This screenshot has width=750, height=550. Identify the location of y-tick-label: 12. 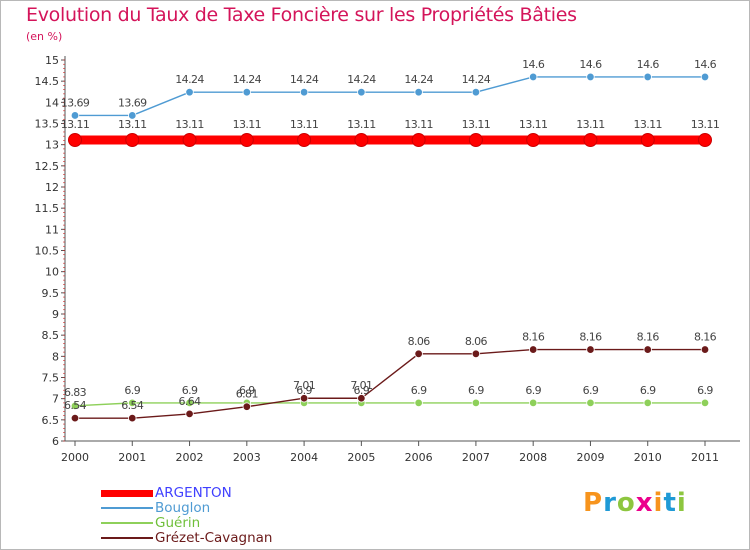
(52, 187).